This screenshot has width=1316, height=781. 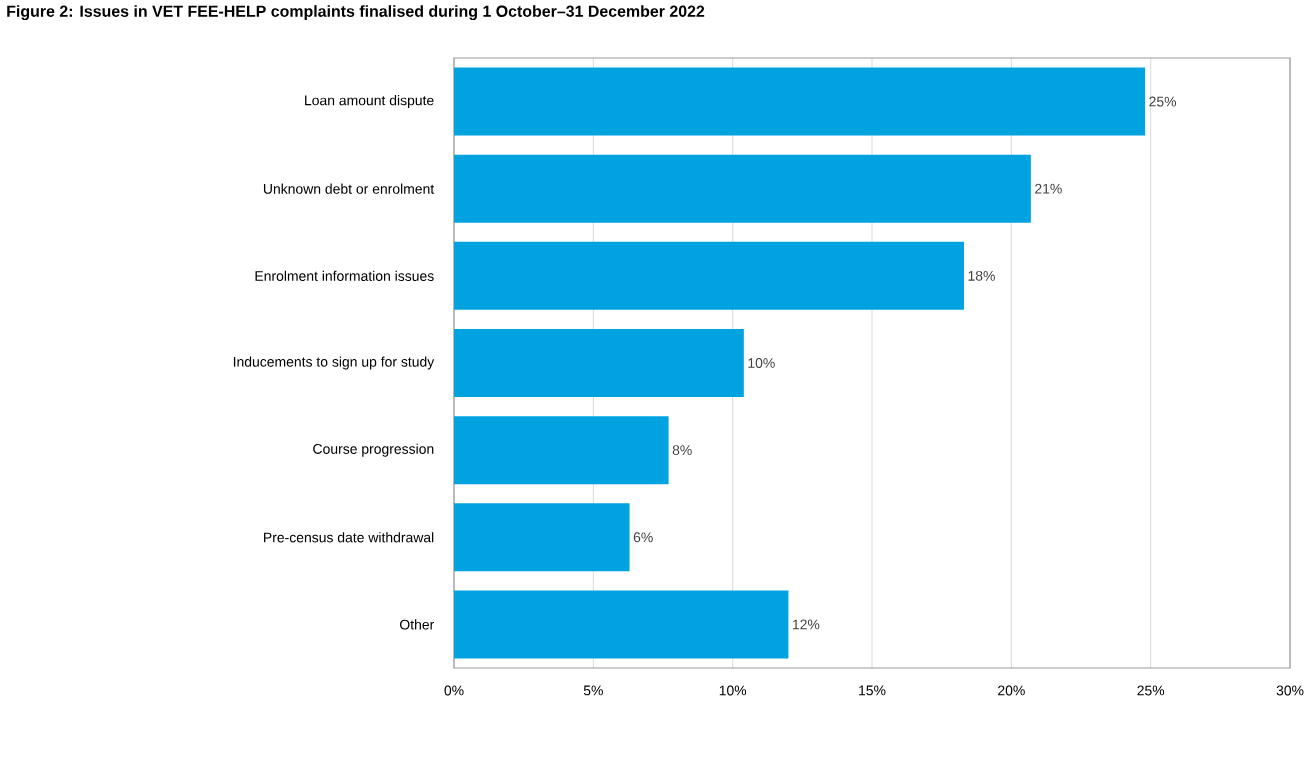 What do you see at coordinates (1151, 690) in the screenshot?
I see `x-tick-label: 25%` at bounding box center [1151, 690].